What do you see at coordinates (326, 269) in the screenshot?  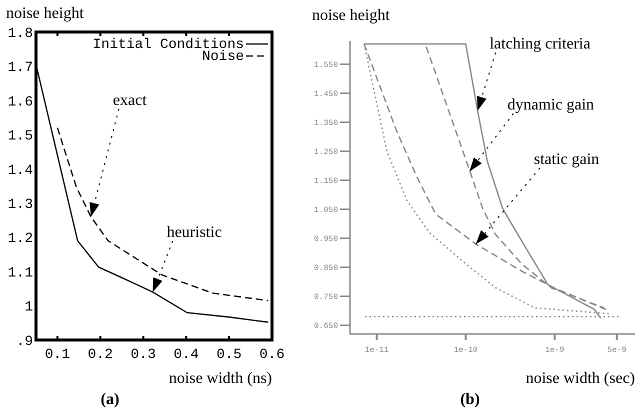 I see `y-tick-label: 0.850` at bounding box center [326, 269].